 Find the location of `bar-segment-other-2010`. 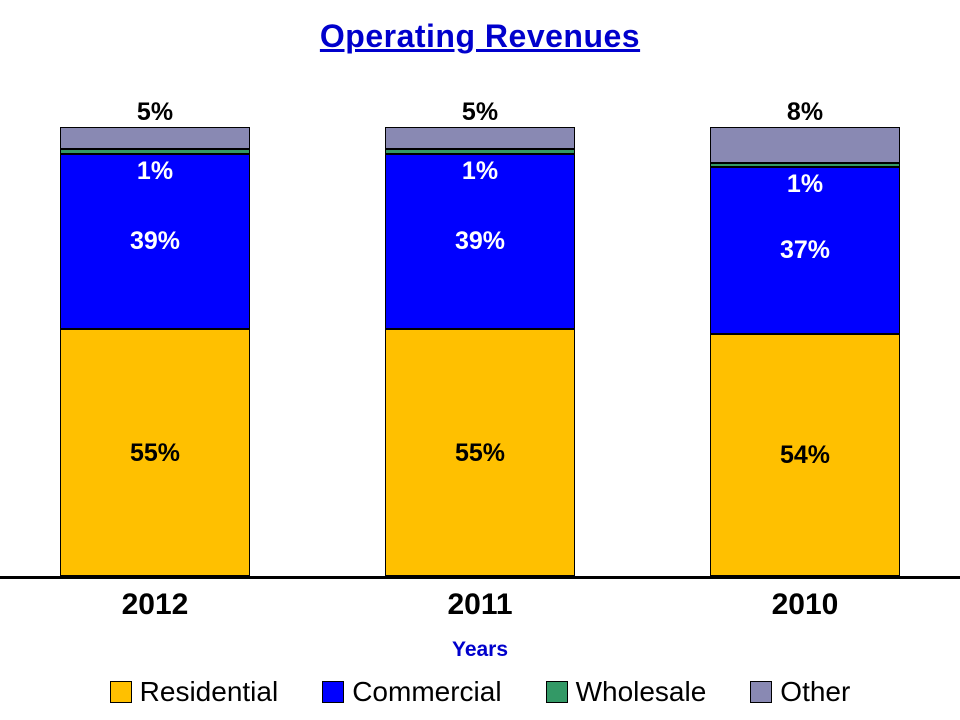

bar-segment-other-2010 is located at coordinates (805, 145).